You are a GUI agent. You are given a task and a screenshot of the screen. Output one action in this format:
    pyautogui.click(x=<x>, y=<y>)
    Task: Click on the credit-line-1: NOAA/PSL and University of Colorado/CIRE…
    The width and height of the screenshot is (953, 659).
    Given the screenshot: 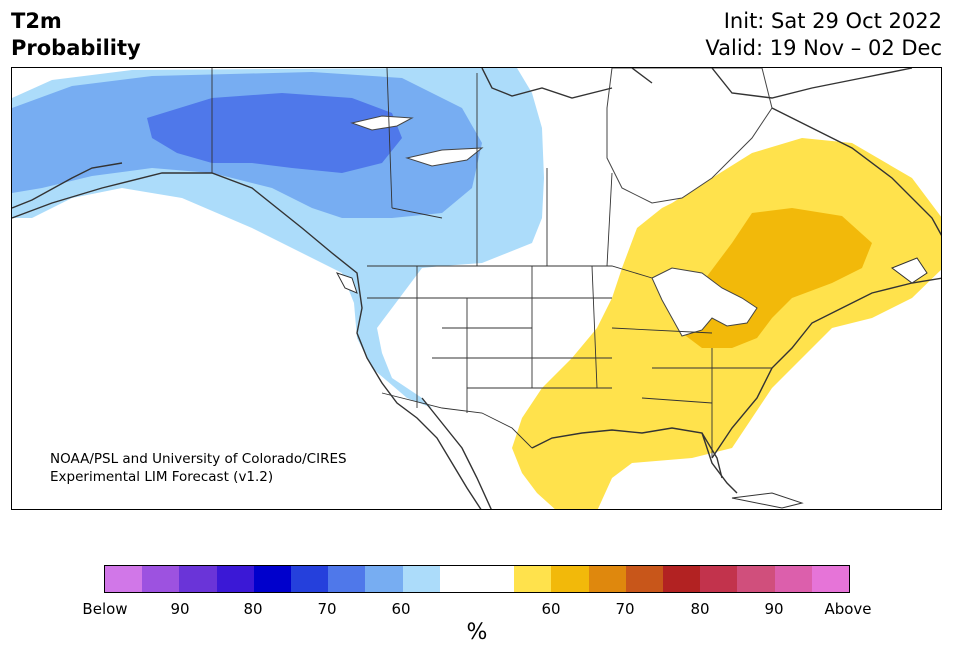 What is the action you would take?
    pyautogui.click(x=198, y=459)
    